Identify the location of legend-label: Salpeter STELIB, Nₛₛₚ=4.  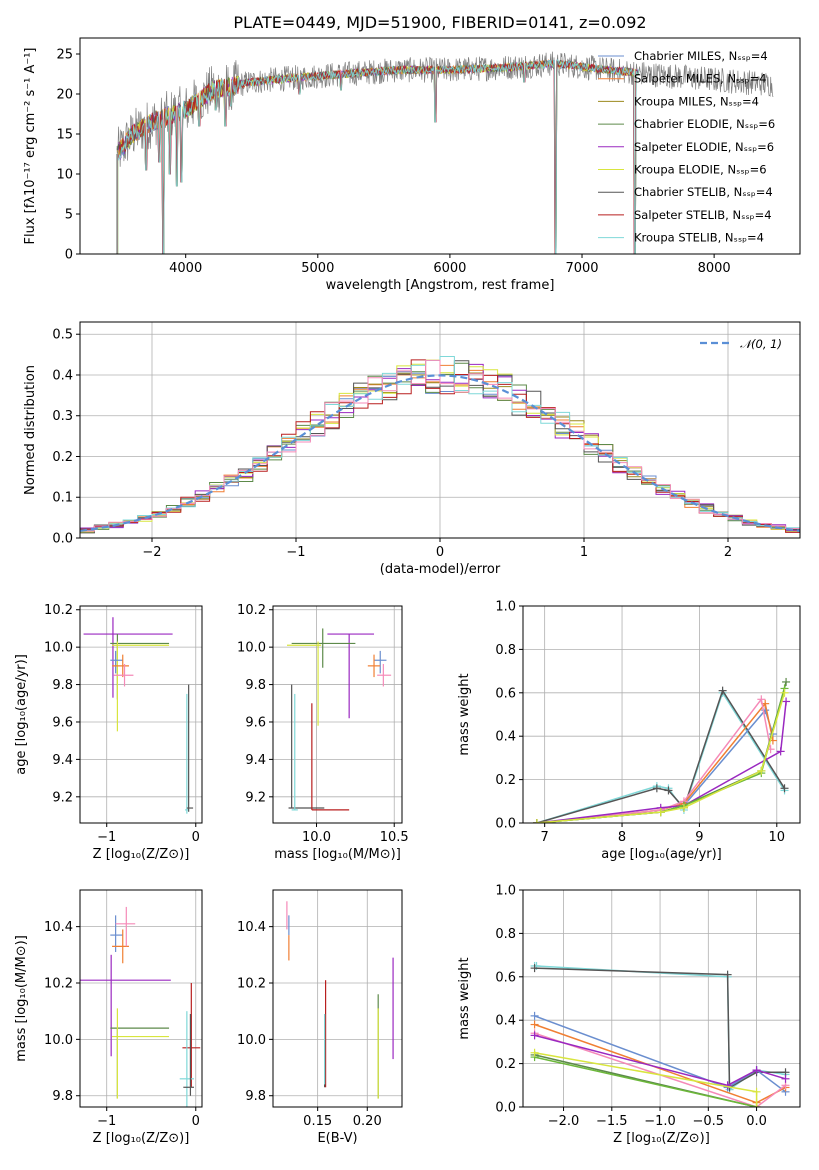
(703, 215).